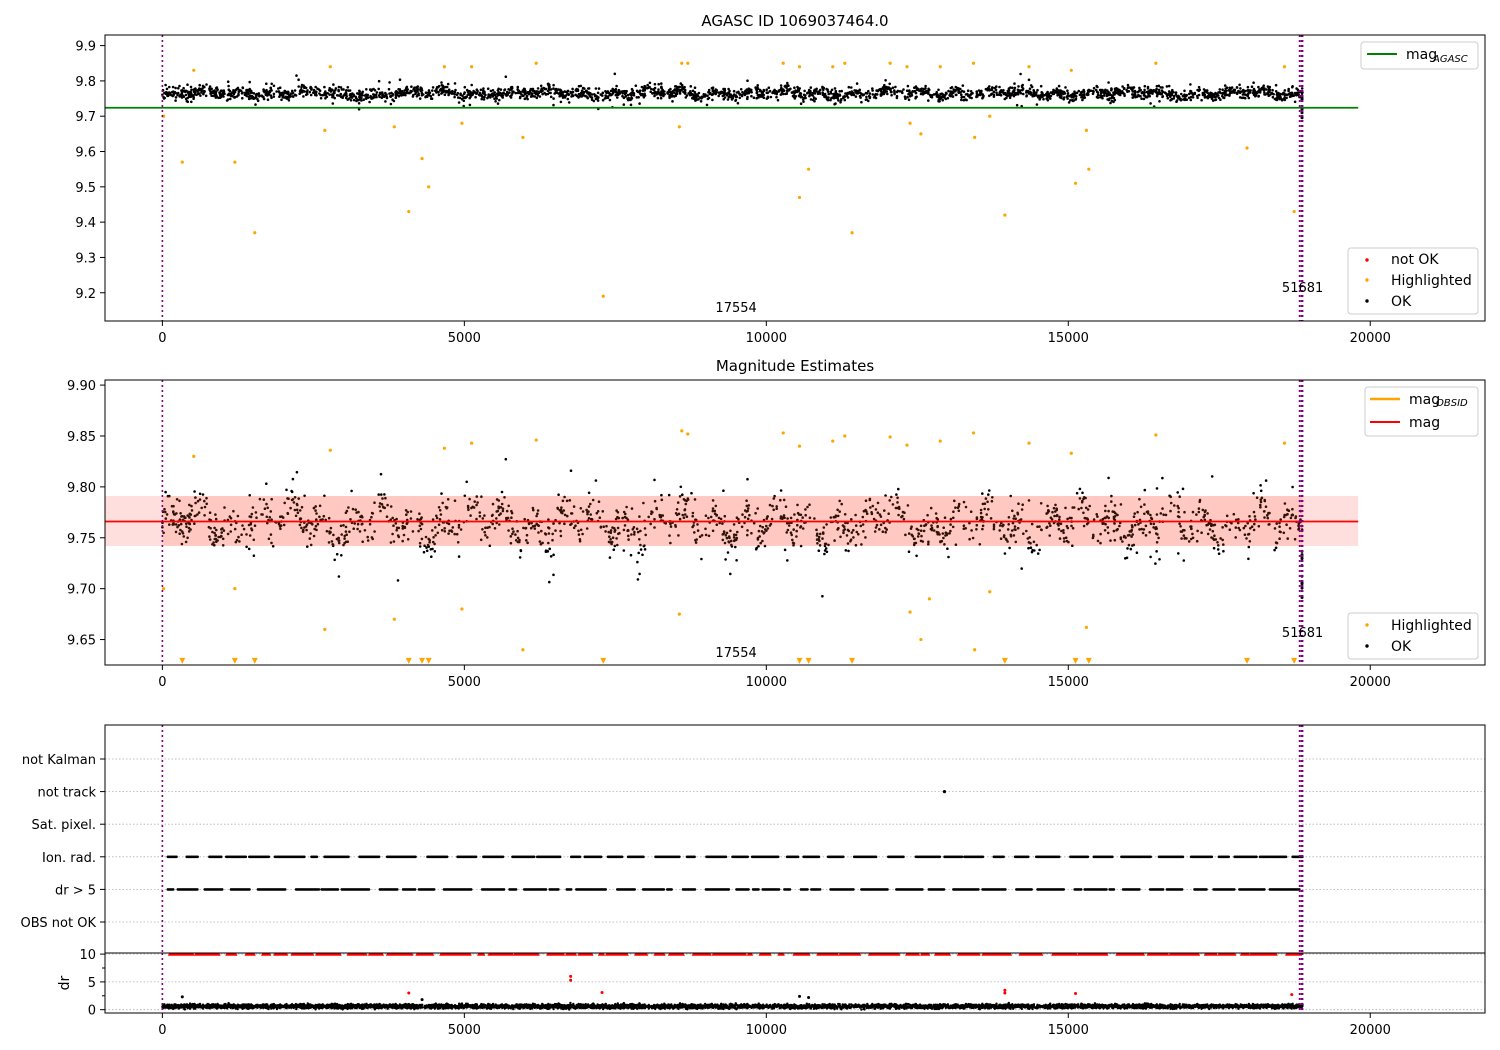  What do you see at coordinates (1431, 626) in the screenshot?
I see `estimates-legend-highlighted-label: Highlighted` at bounding box center [1431, 626].